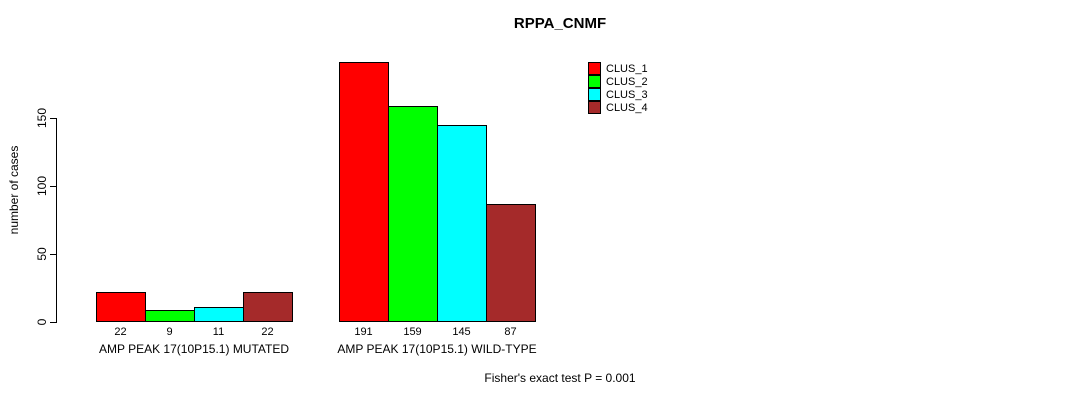  What do you see at coordinates (364, 192) in the screenshot?
I see `bar-clus_1-group2` at bounding box center [364, 192].